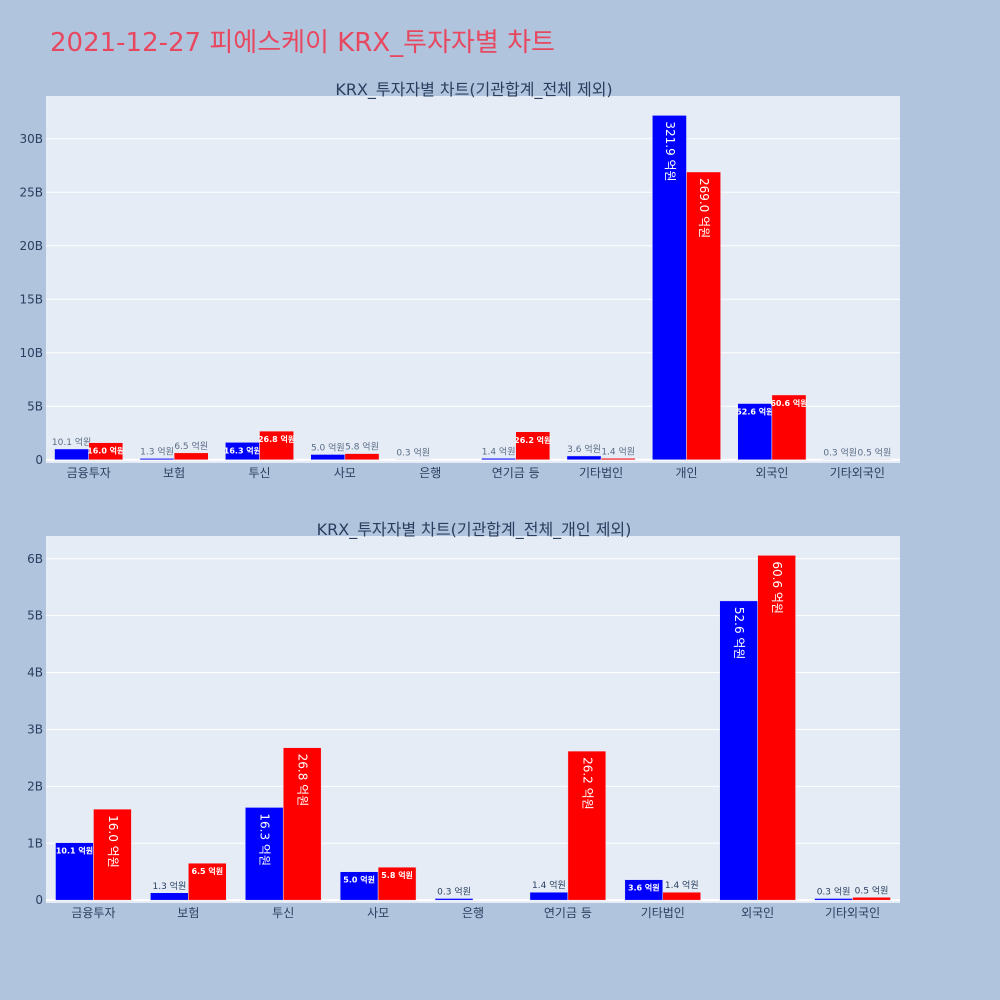 Image resolution: width=1000 pixels, height=1000 pixels. What do you see at coordinates (188, 913) in the screenshot?
I see `x-tick-label: 보험` at bounding box center [188, 913].